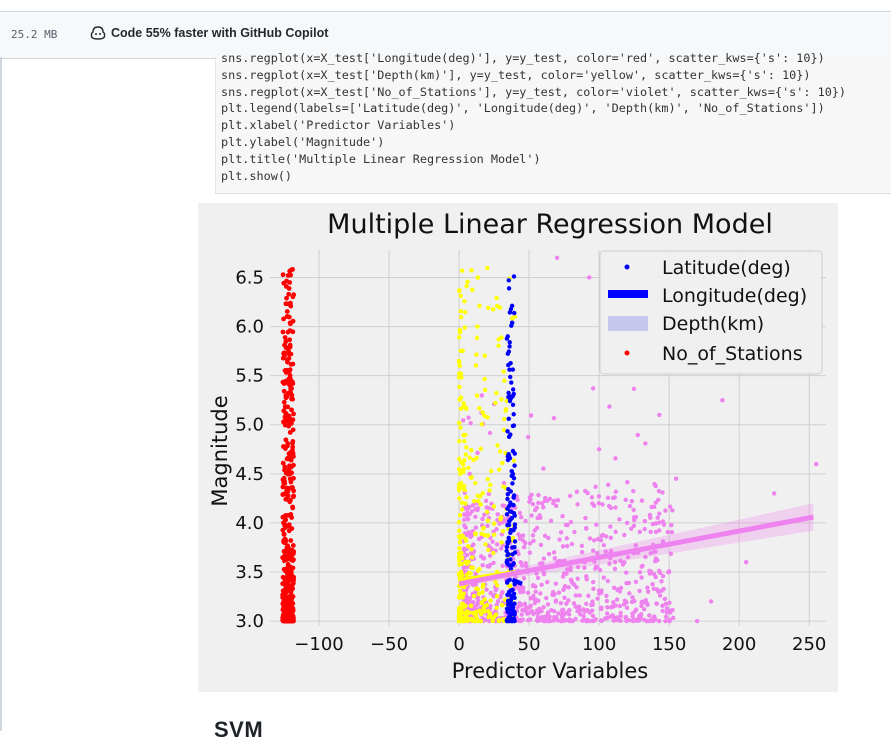 Image resolution: width=891 pixels, height=743 pixels. What do you see at coordinates (548, 550) in the screenshot?
I see `regression-lines` at bounding box center [548, 550].